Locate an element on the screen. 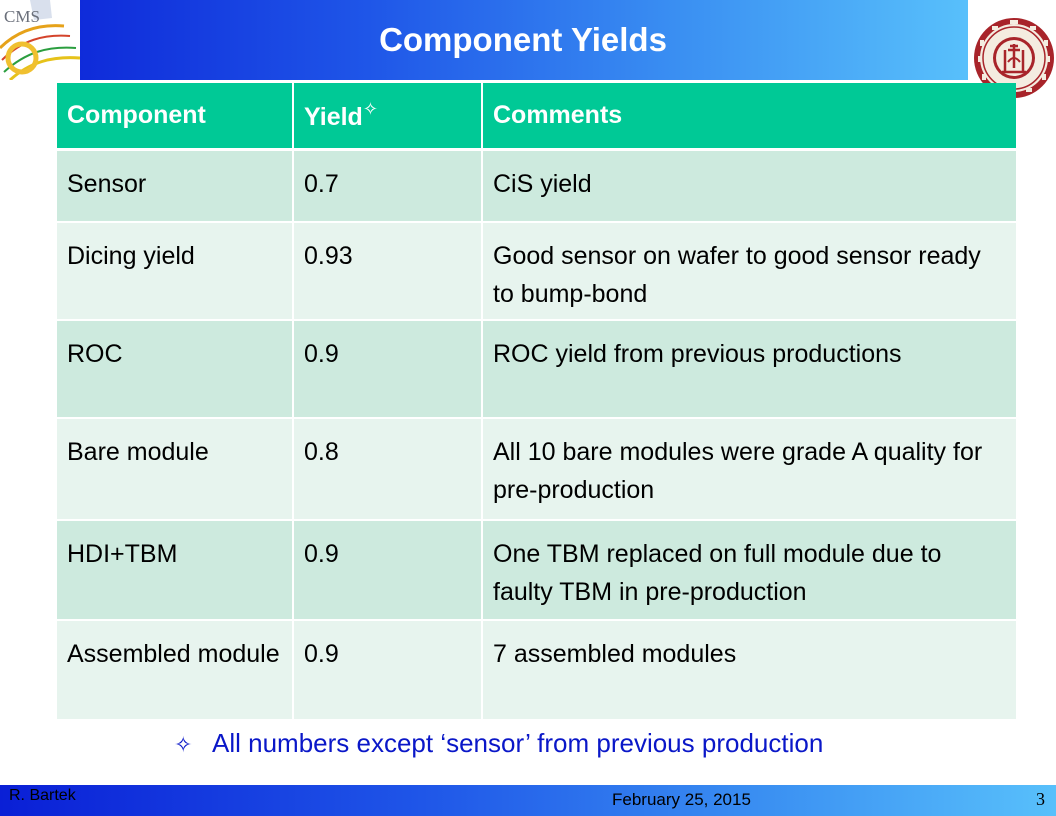 Image resolution: width=1056 pixels, height=816 pixels. footer-author: R. Bartek is located at coordinates (42, 795).